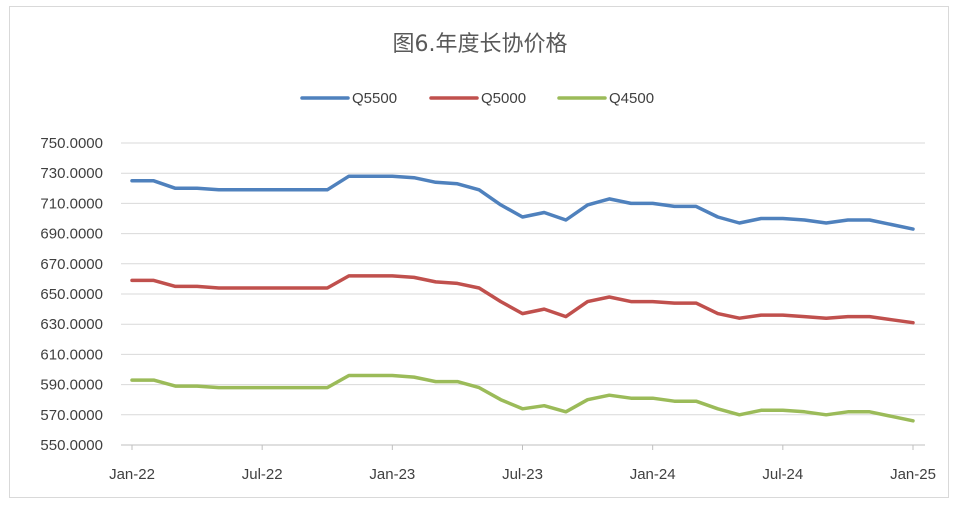  I want to click on y-tick-label: 710.0000, so click(71, 203).